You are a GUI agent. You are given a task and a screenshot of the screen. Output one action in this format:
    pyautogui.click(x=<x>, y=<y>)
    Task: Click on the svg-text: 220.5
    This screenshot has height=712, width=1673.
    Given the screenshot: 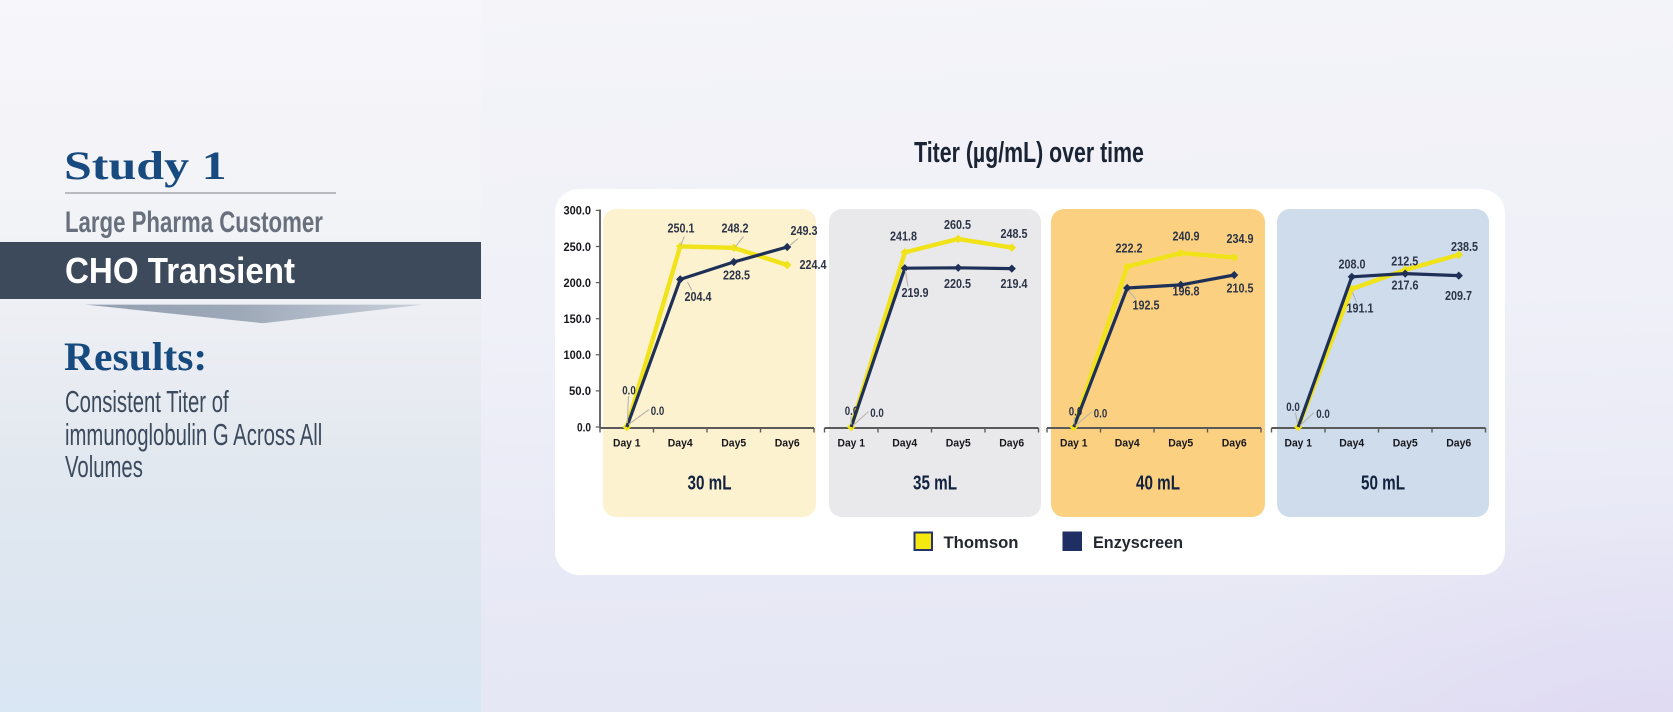 What is the action you would take?
    pyautogui.click(x=957, y=283)
    